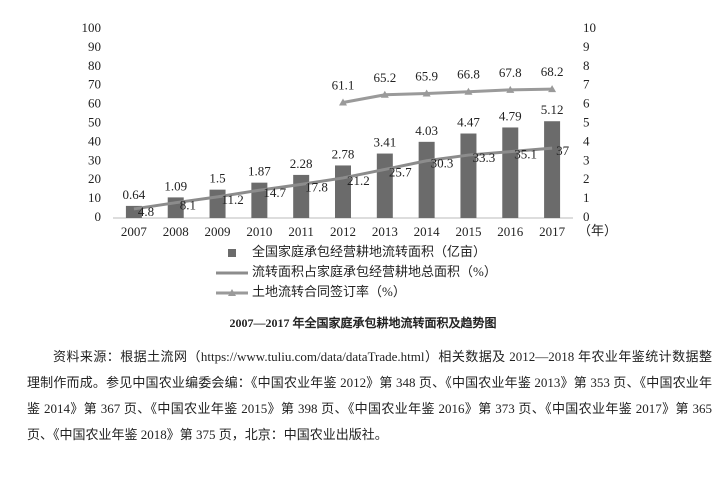 This screenshot has height=482, width=726. What do you see at coordinates (259, 171) in the screenshot?
I see `bar-label: 1.87` at bounding box center [259, 171].